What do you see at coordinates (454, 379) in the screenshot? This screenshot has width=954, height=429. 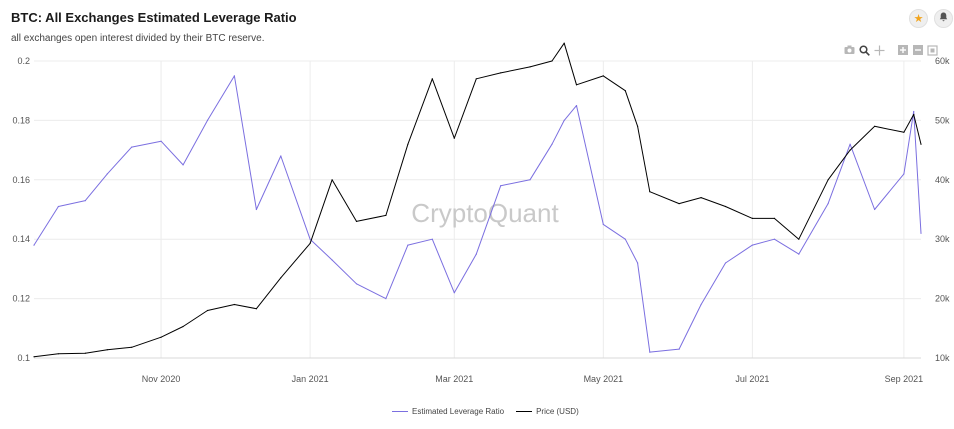 I see `x-tick-label: Mar 2021` at bounding box center [454, 379].